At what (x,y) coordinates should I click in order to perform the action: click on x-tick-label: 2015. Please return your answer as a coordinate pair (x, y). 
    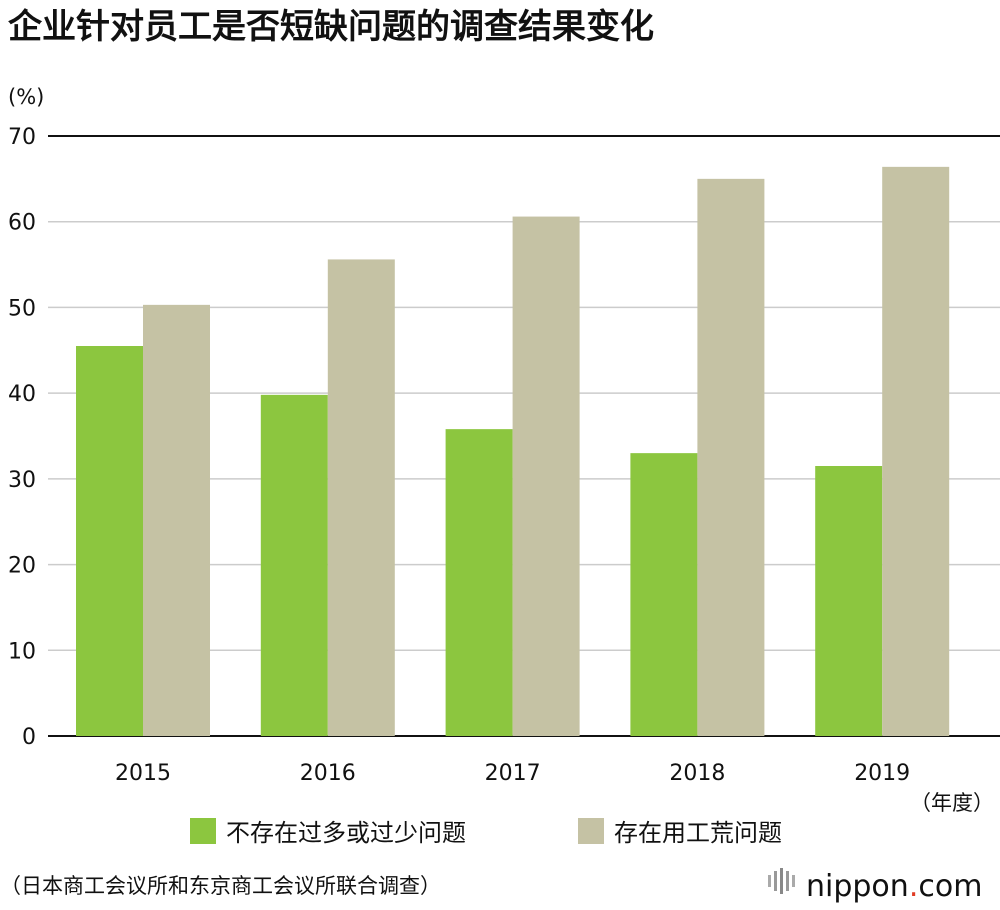
    Looking at the image, I should click on (143, 773).